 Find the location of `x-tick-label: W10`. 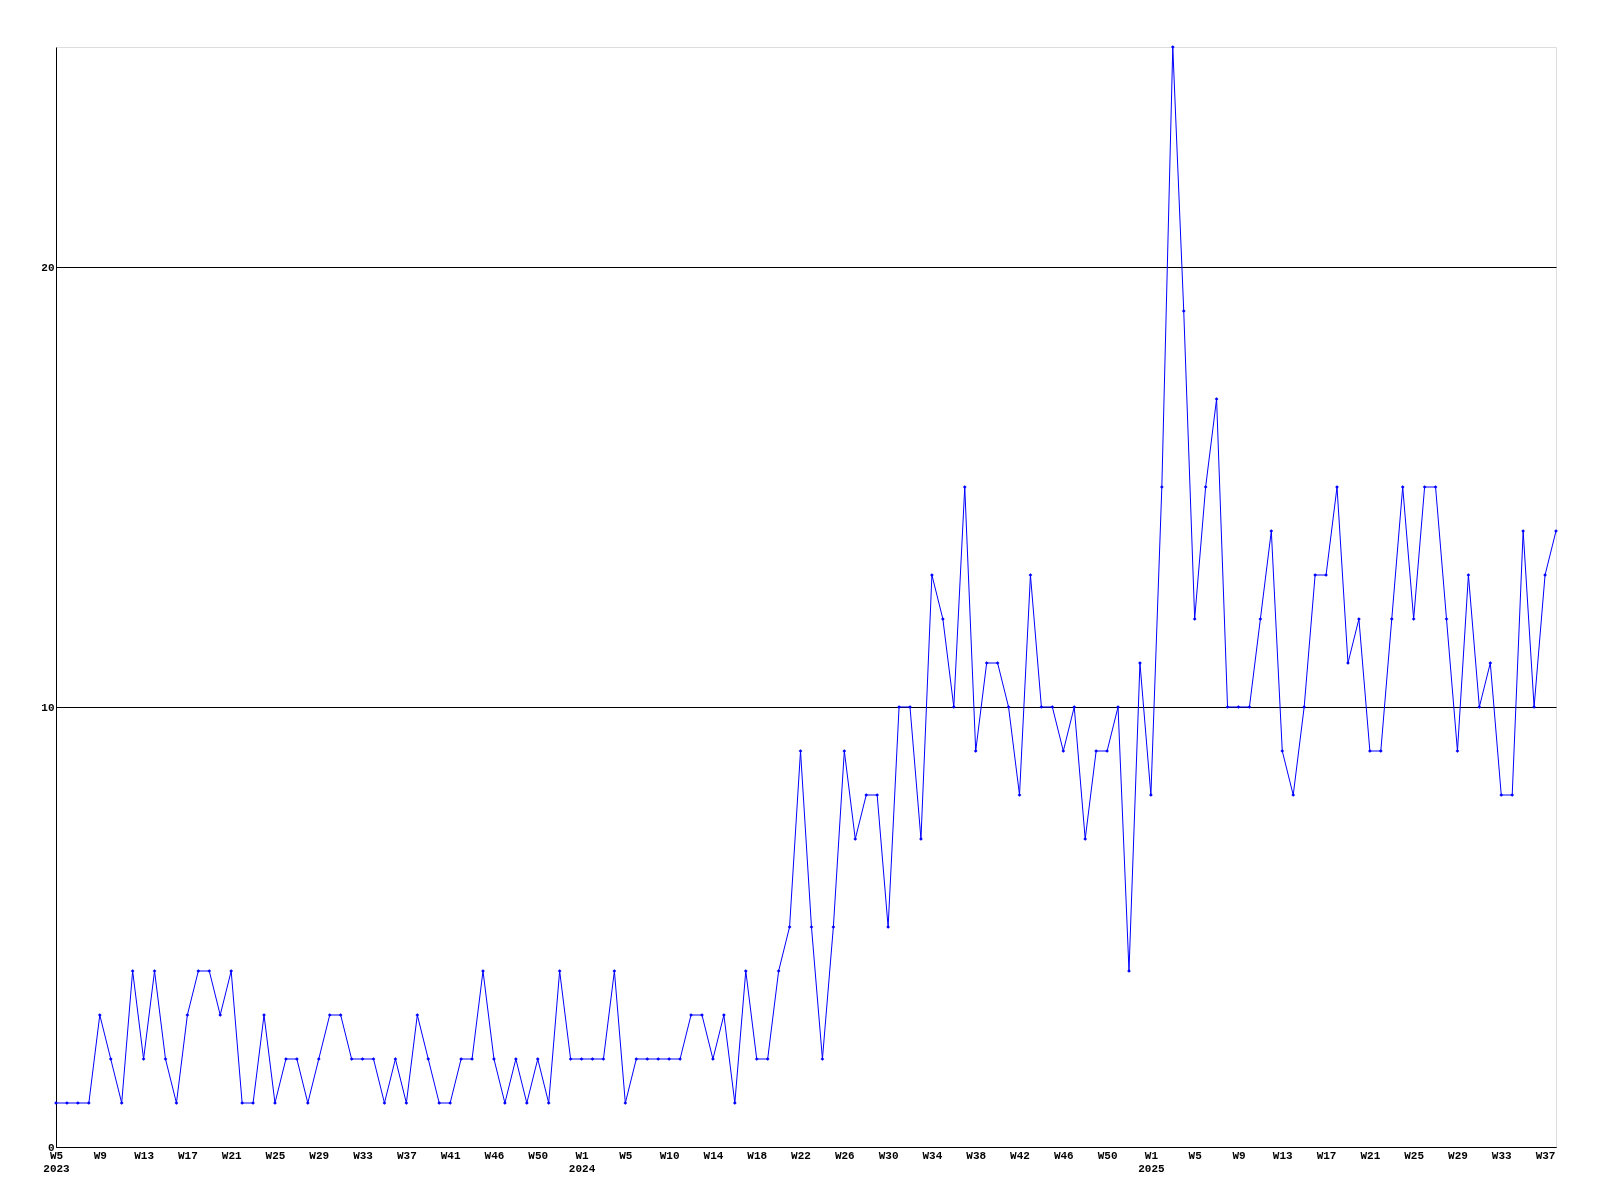

x-tick-label: W10 is located at coordinates (669, 1155).